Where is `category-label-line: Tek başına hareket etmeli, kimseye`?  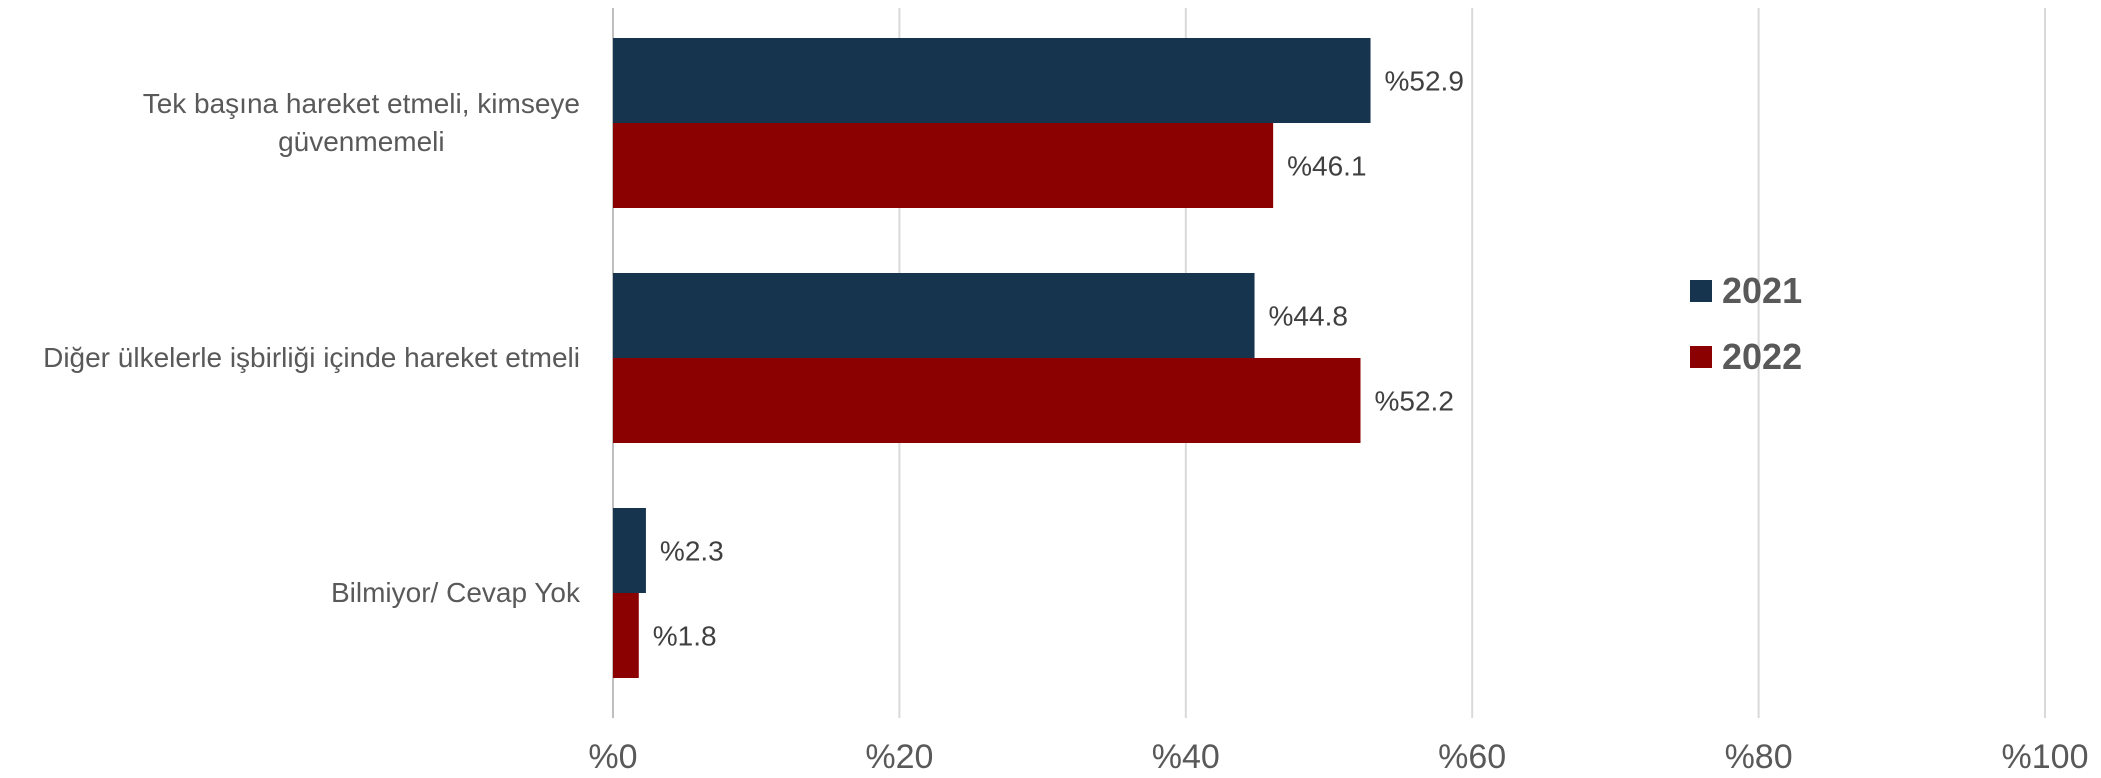
category-label-line: Tek başına hareket etmeli, kimseye is located at coordinates (361, 103).